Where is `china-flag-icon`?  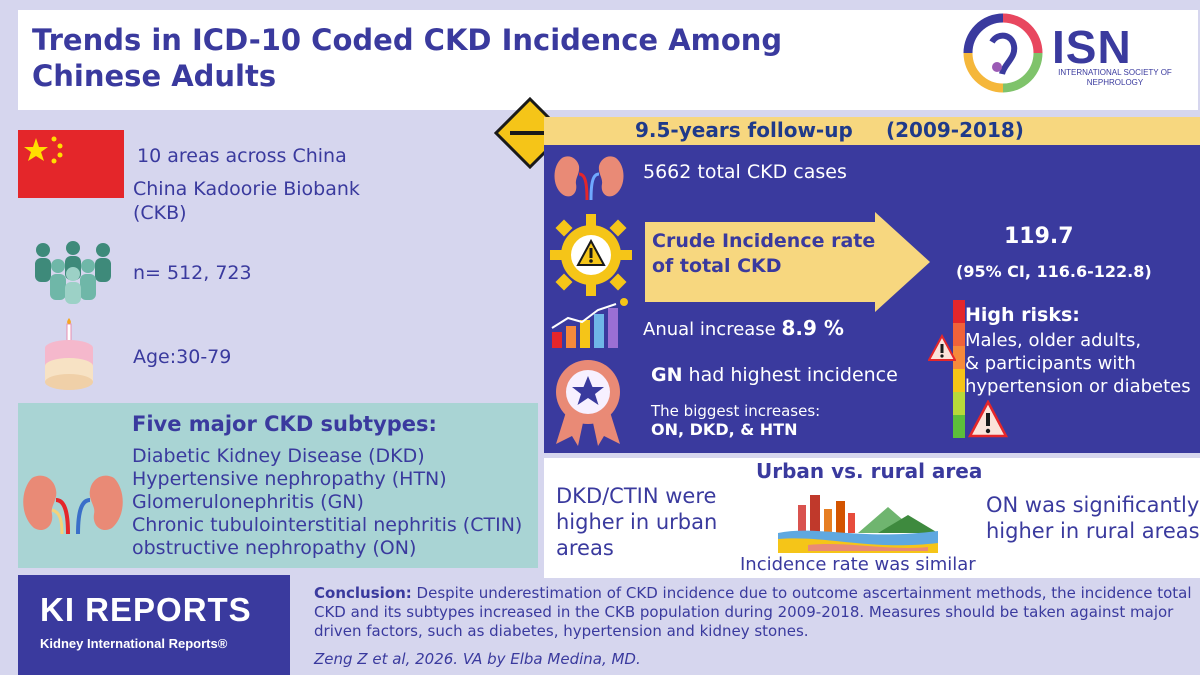 china-flag-icon is located at coordinates (71, 164).